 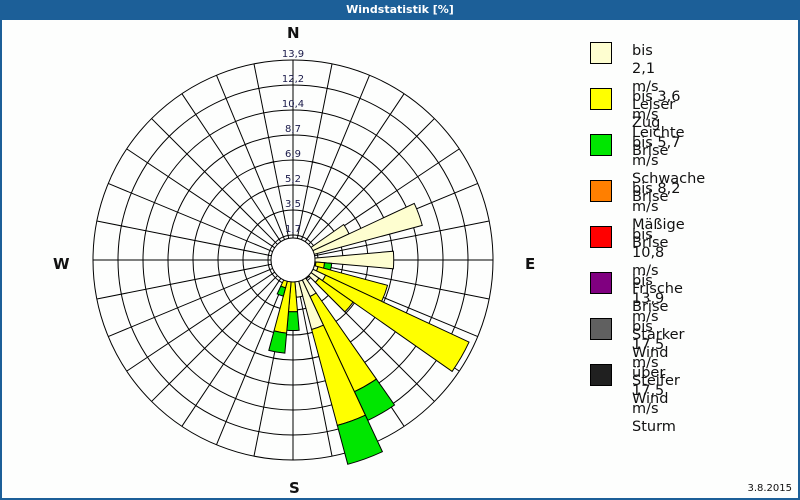 I want to click on svg-text: 10,4, so click(x=293, y=104).